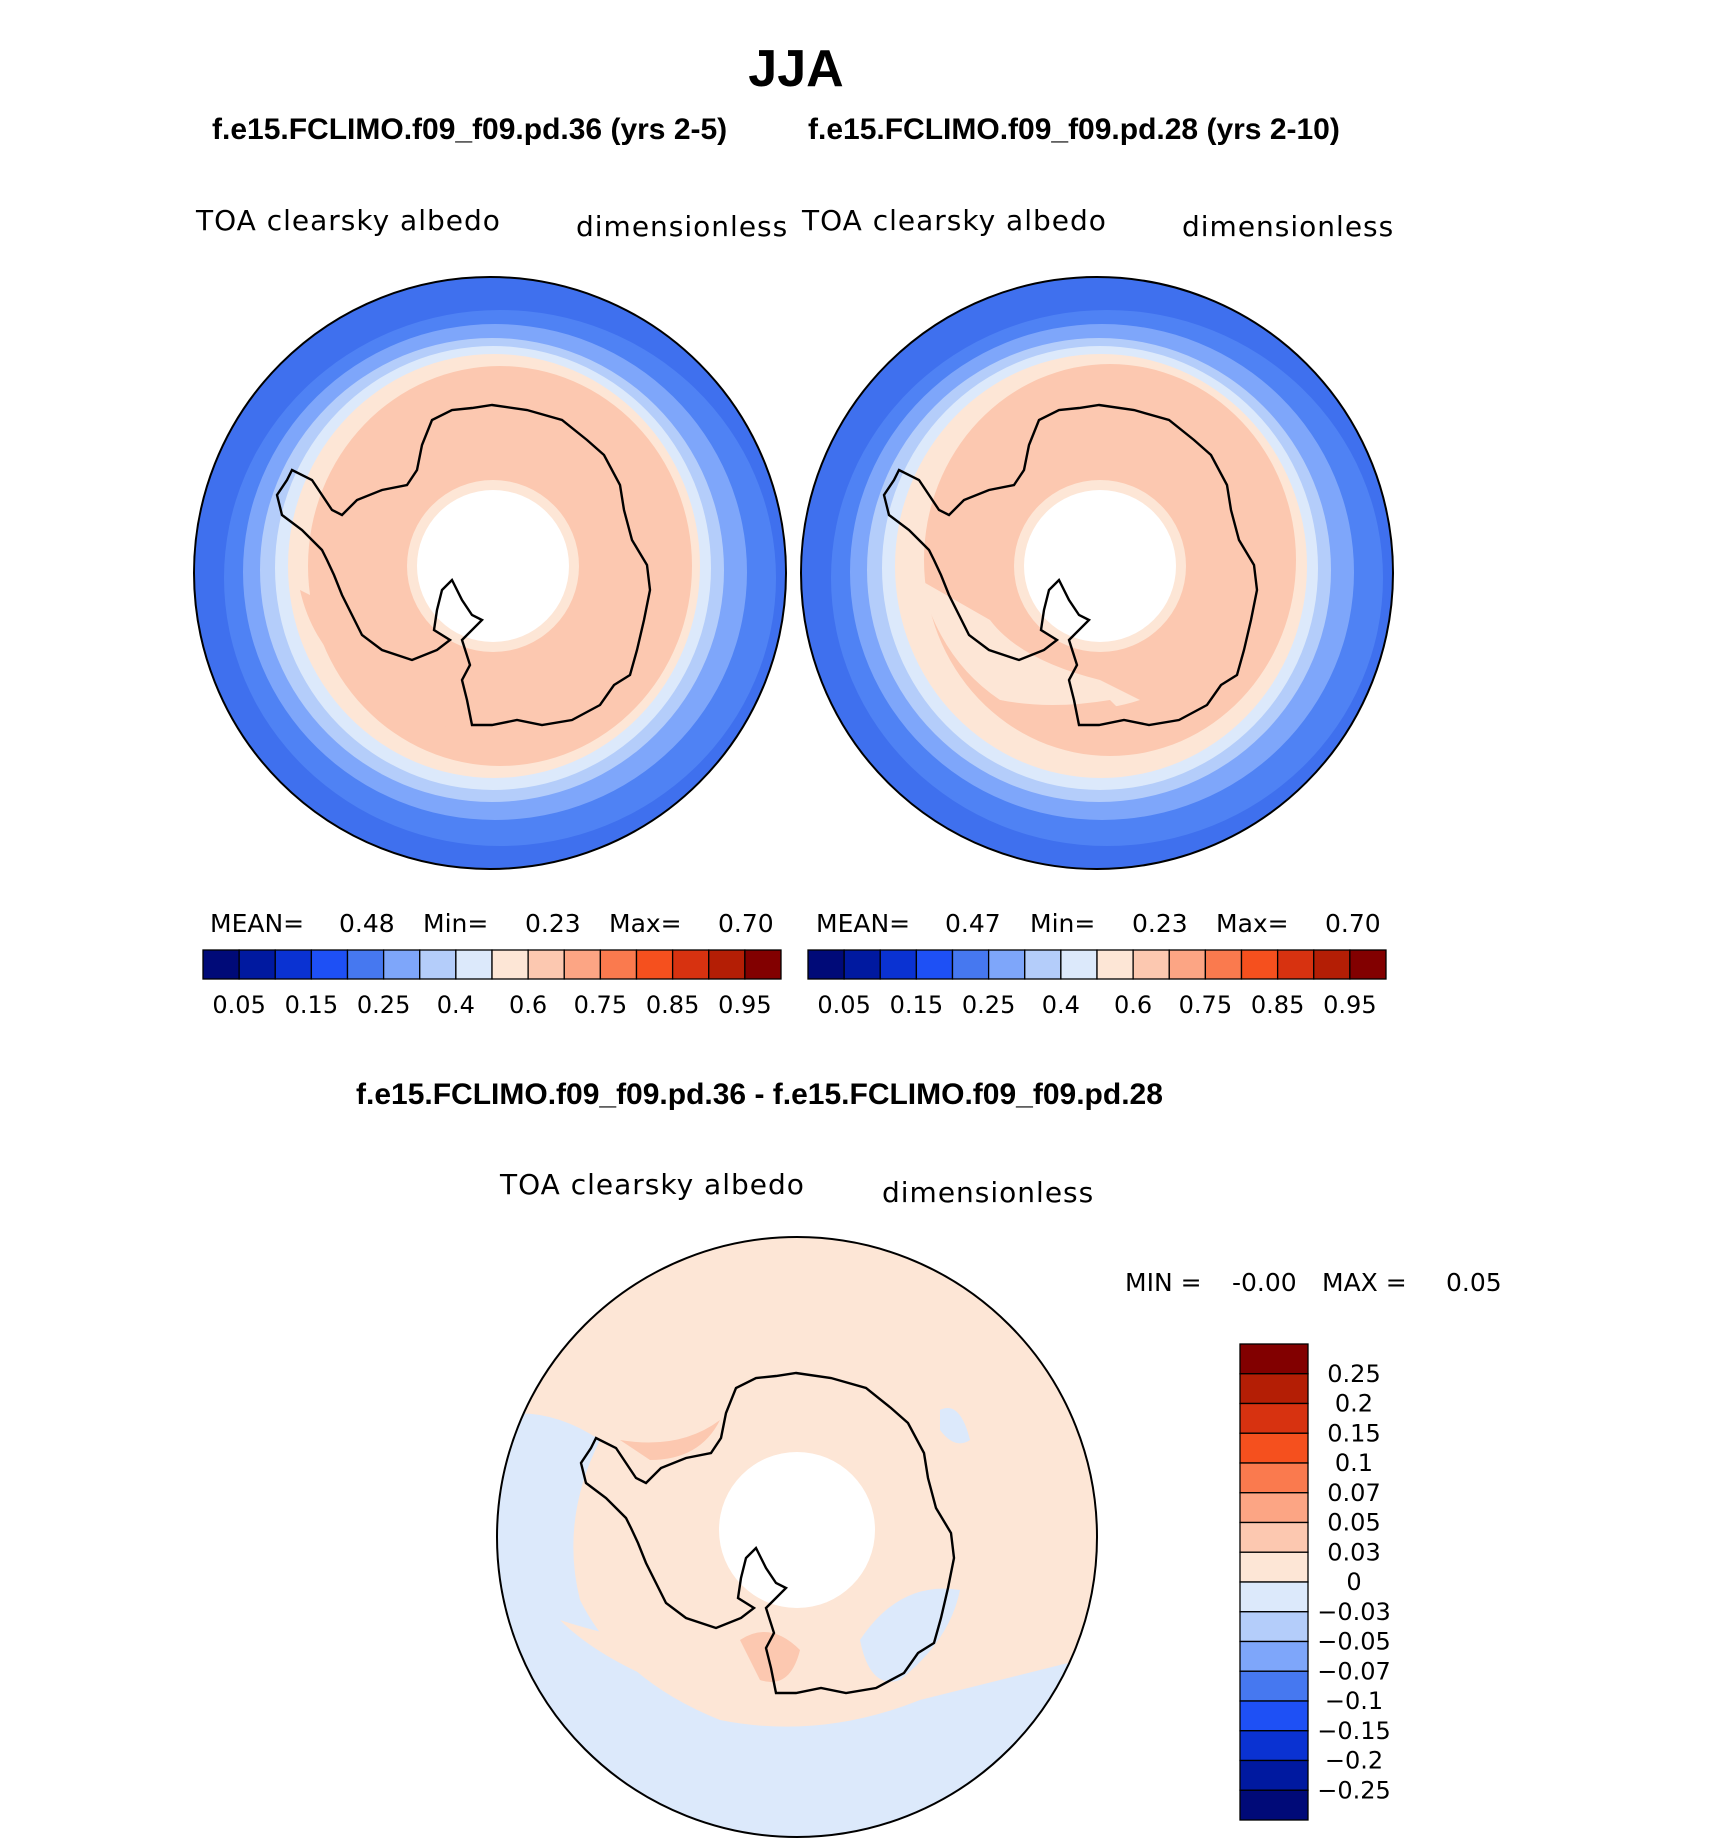 The width and height of the screenshot is (1710, 1839). Describe the element at coordinates (1353, 1493) in the screenshot. I see `colorbar-difference-tick-label: 0.07` at that location.